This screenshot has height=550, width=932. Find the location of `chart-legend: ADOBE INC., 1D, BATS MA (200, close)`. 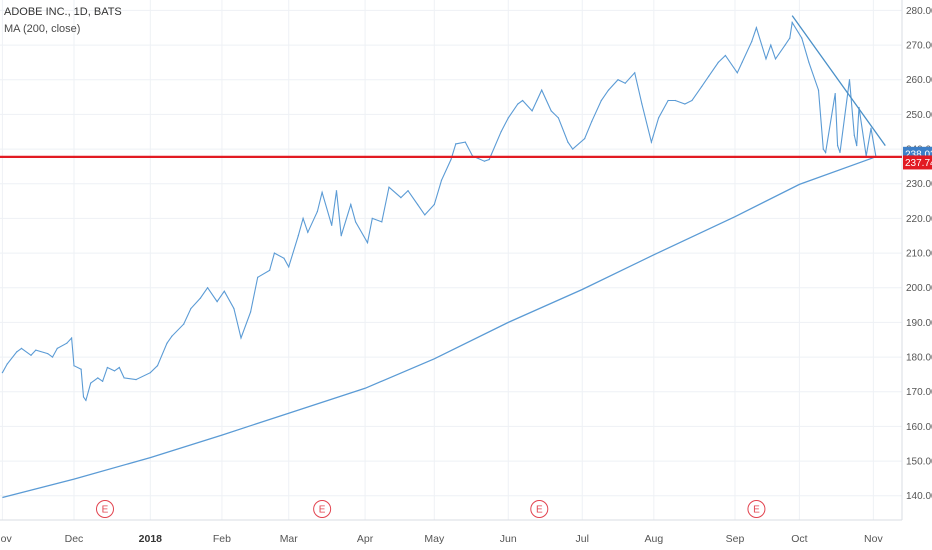

chart-legend: ADOBE INC., 1D, BATS MA (200, close) is located at coordinates (63, 21).